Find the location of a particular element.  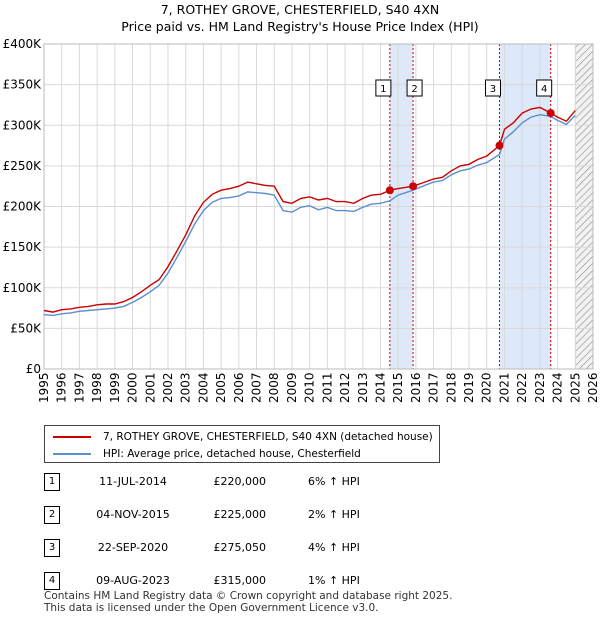

table-row: 2 04-NOV-2015 £225,000 2% ↑ HPI is located at coordinates (254, 516).